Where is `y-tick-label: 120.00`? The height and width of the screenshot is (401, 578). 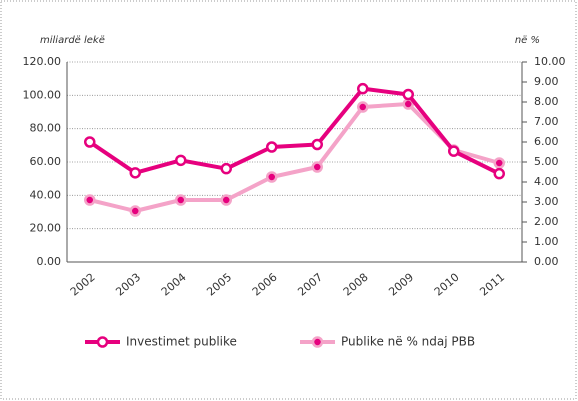
y-tick-label: 120.00 is located at coordinates (42, 61).